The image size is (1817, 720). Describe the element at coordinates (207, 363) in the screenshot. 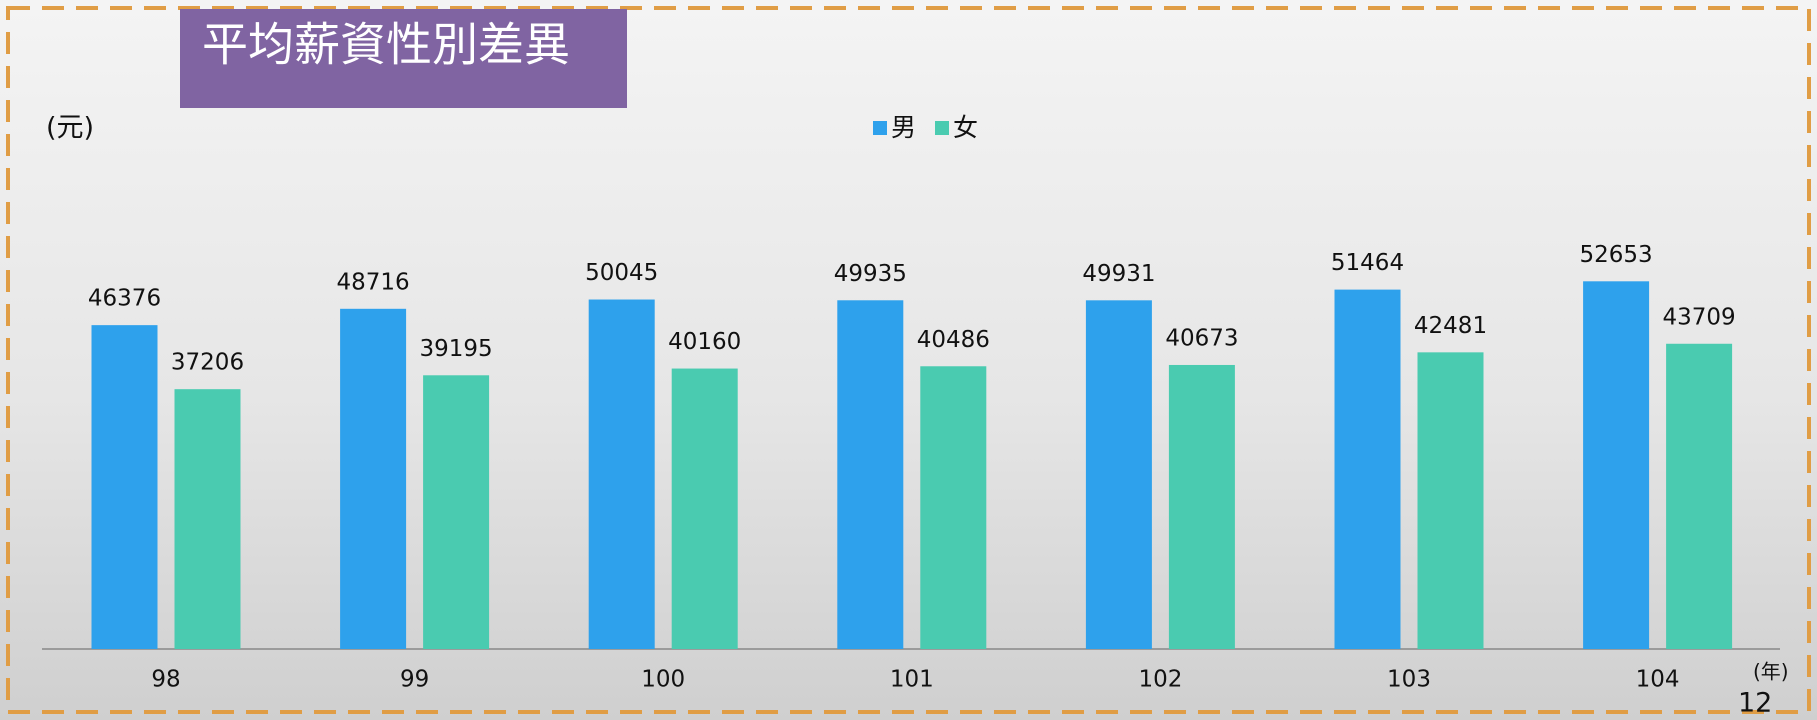

I see `data-label: 37206` at that location.